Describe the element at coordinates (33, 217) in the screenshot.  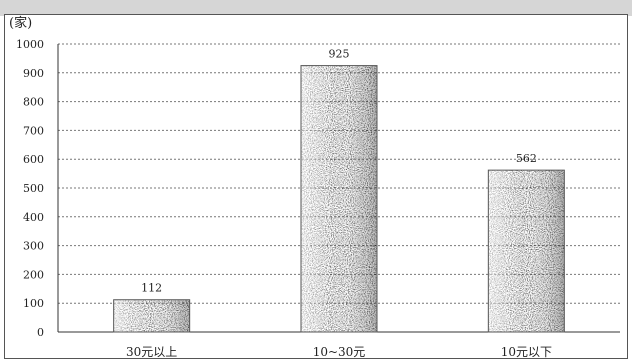
I see `y-tick-label: 400` at that location.